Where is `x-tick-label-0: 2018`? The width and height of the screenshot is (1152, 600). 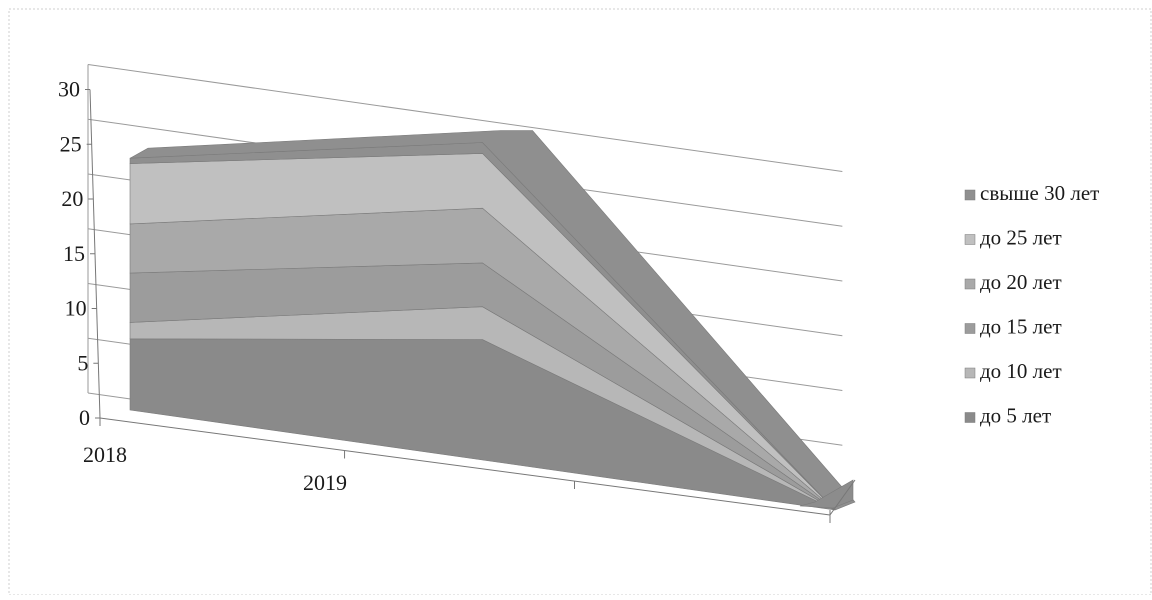
x-tick-label-0: 2018 is located at coordinates (105, 454).